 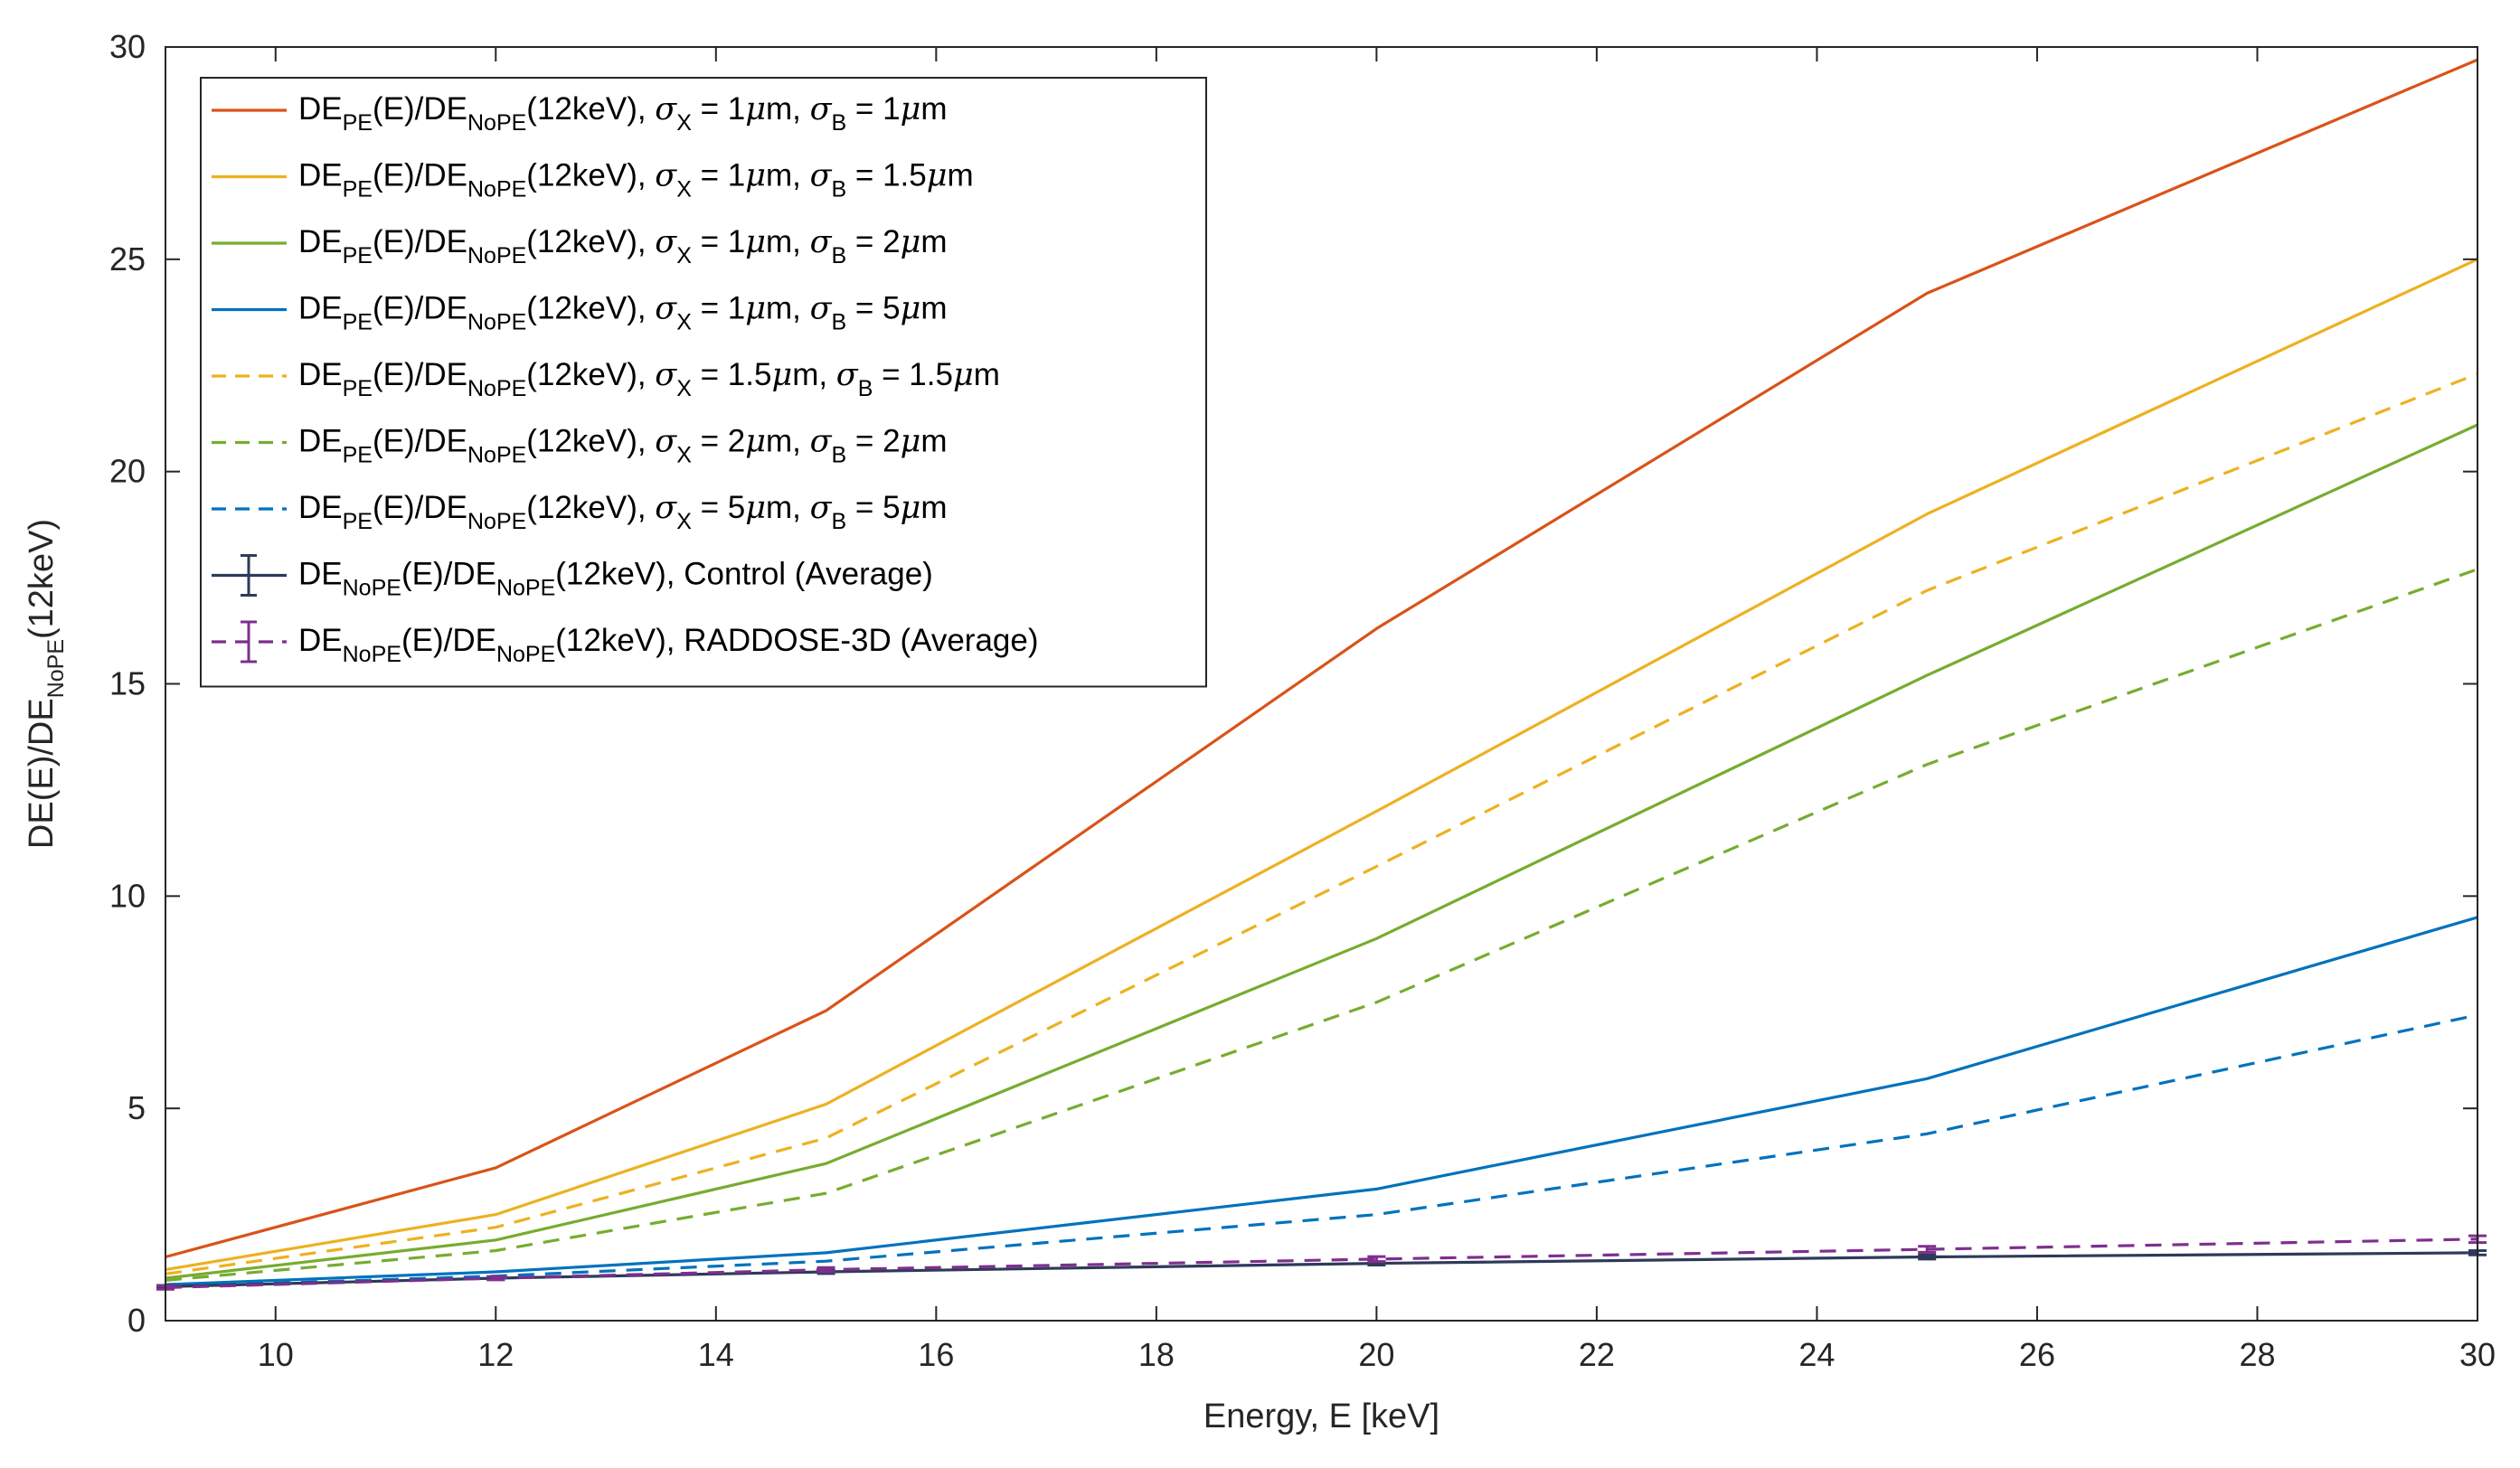 What do you see at coordinates (128, 895) in the screenshot?
I see `y-tick-label: 10` at bounding box center [128, 895].